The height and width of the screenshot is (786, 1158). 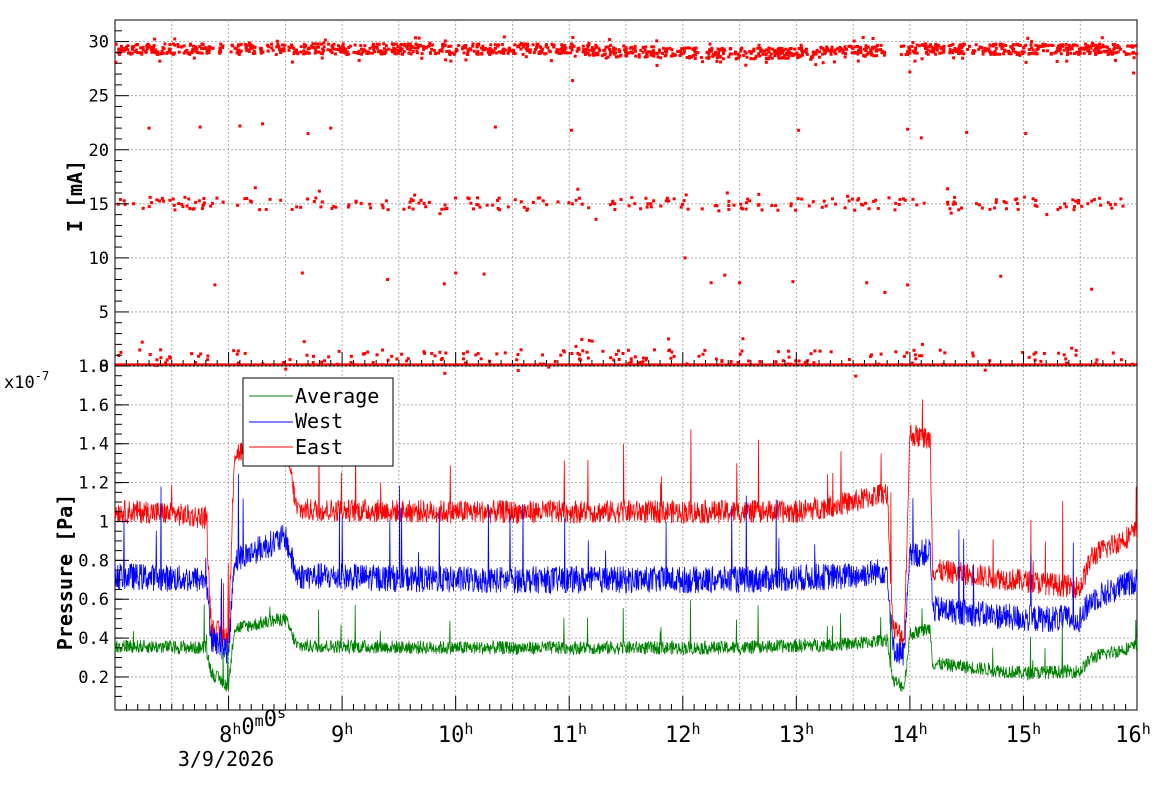 What do you see at coordinates (342, 734) in the screenshot?
I see `pressure-x-tick-label: 9h` at bounding box center [342, 734].